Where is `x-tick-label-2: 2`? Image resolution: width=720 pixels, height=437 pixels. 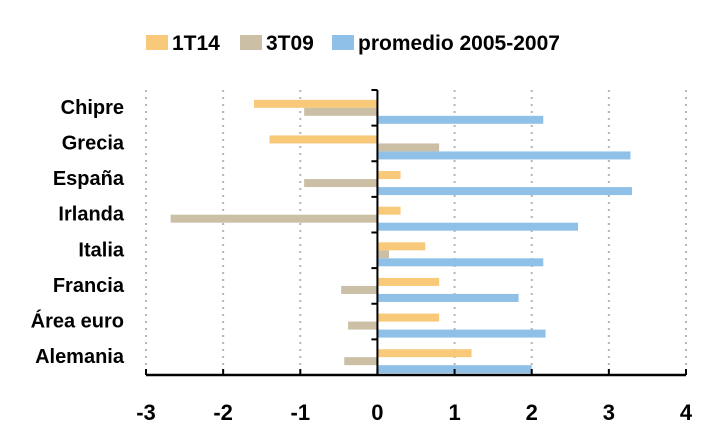
x-tick-label-2: 2 is located at coordinates (532, 412).